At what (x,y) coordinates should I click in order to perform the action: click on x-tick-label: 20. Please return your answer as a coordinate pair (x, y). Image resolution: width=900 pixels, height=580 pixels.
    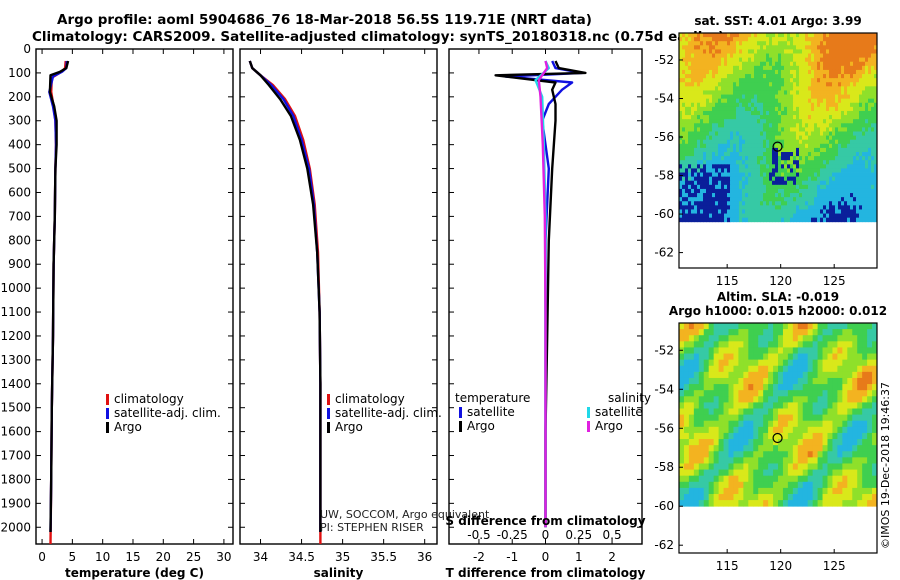
    Looking at the image, I should click on (163, 557).